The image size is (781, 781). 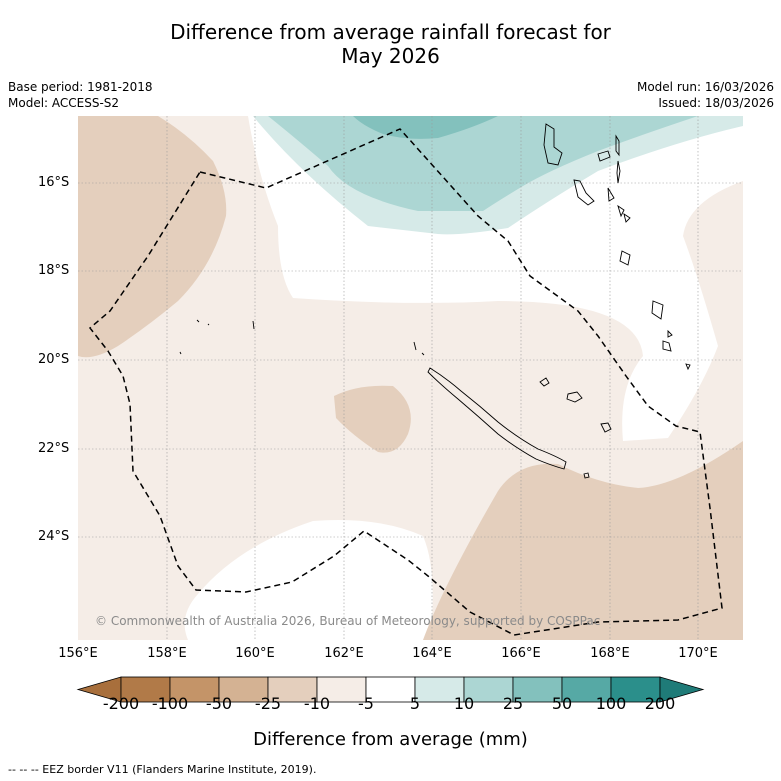 I want to click on colorbar-tick: -5, so click(x=366, y=703).